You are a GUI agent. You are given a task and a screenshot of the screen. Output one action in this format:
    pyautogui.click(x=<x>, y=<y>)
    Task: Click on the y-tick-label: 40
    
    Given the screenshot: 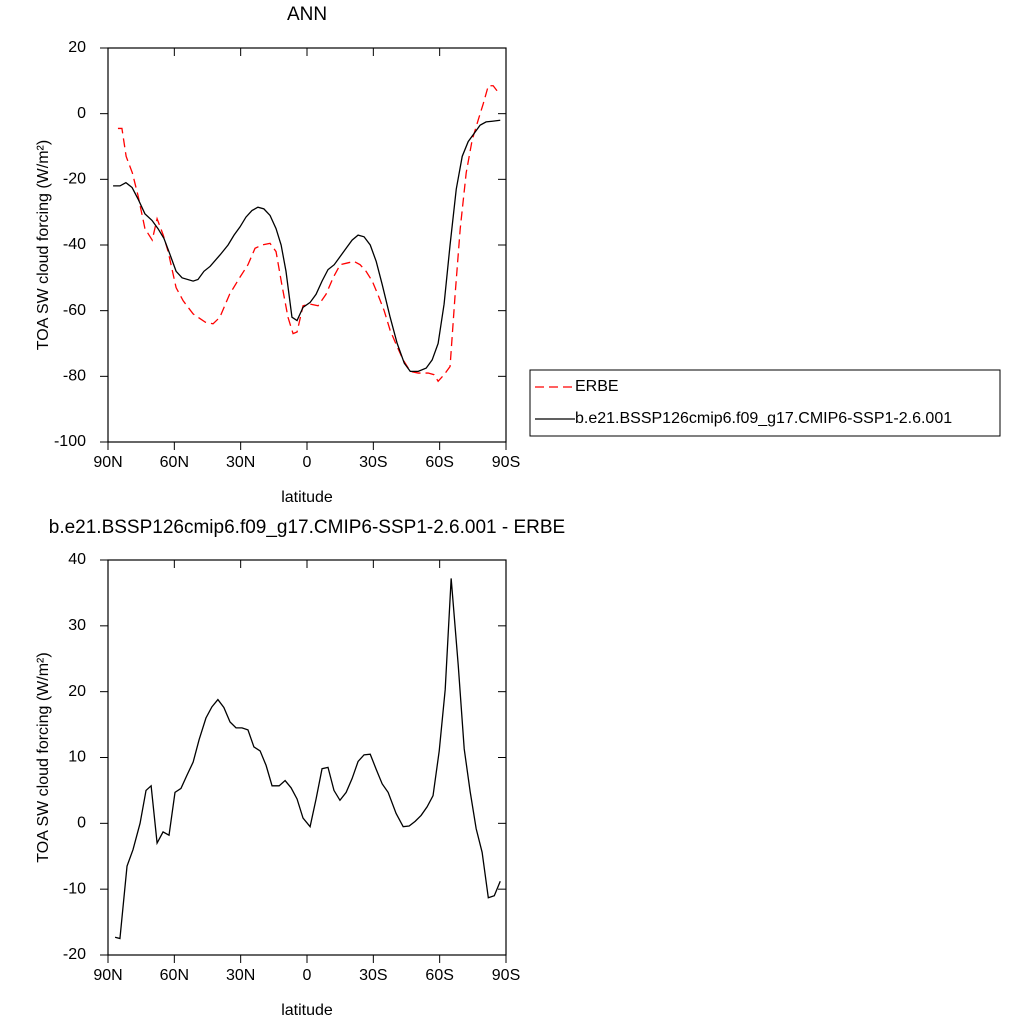 What is the action you would take?
    pyautogui.click(x=77, y=559)
    